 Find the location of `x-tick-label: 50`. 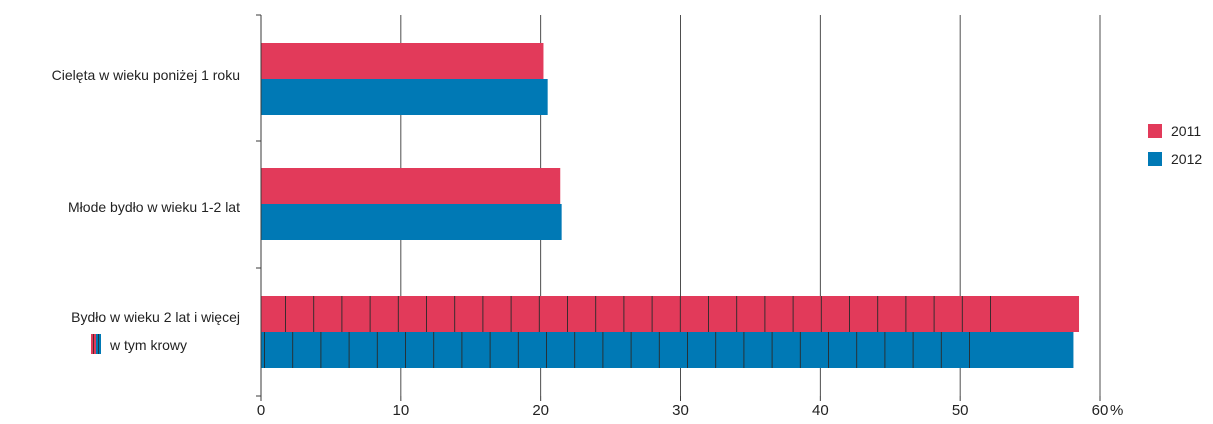

x-tick-label: 50 is located at coordinates (960, 410).